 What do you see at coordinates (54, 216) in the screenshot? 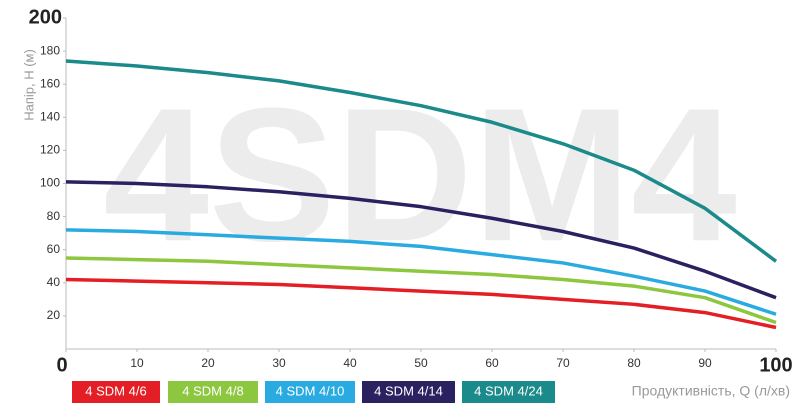
I see `y-tick-label: 80` at bounding box center [54, 216].